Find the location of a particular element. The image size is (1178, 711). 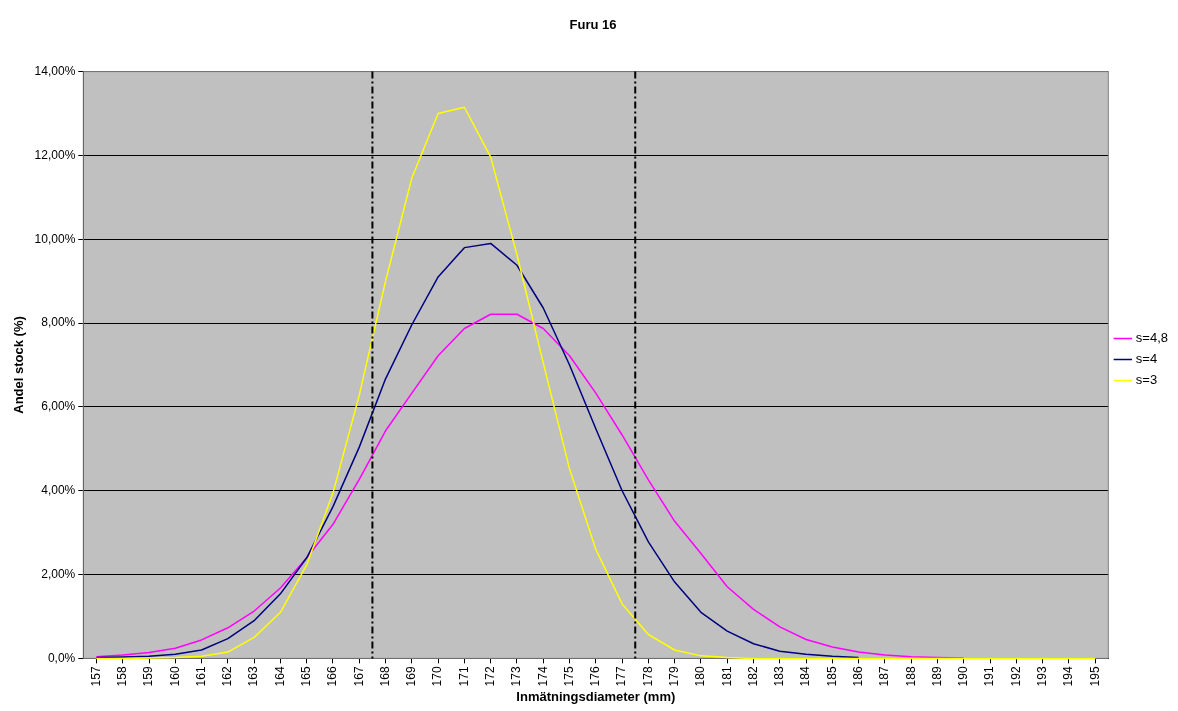

x-tick-label: 166 is located at coordinates (332, 676).